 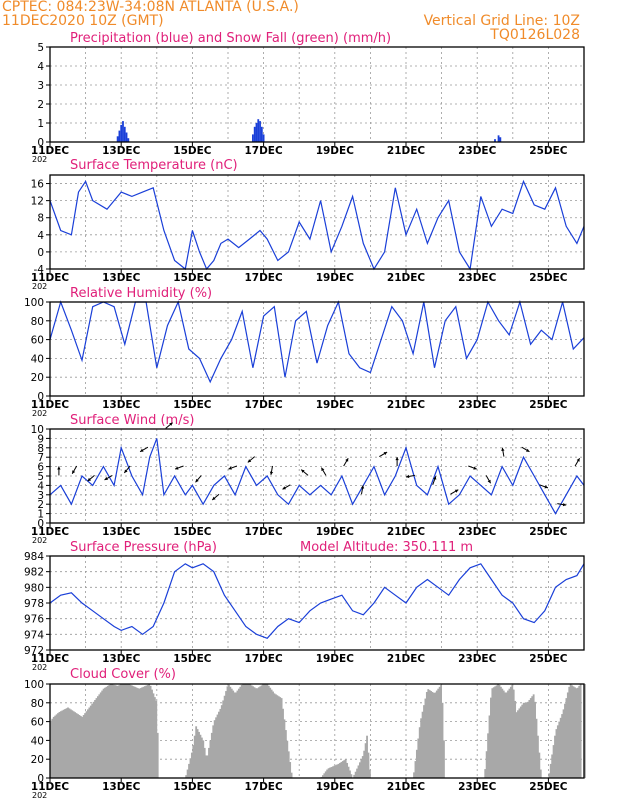 What do you see at coordinates (40, 486) in the screenshot?
I see `wind-ytick-label: 4` at bounding box center [40, 486].